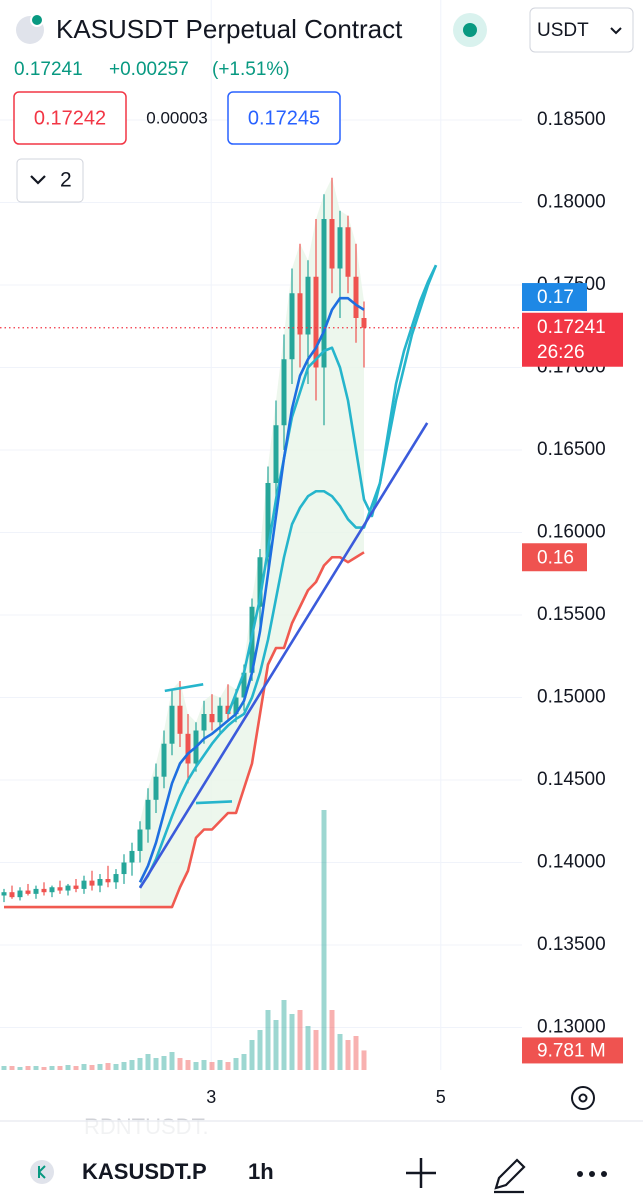  Describe the element at coordinates (571, 532) in the screenshot. I see `y-tick-label: 0.16000` at that location.